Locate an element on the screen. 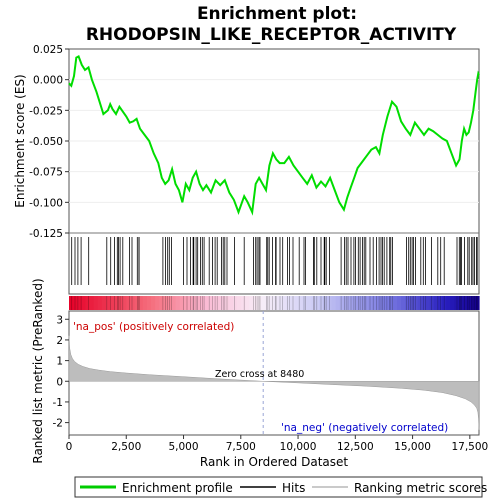 This screenshot has height=500, width=500. es-ytick-label: -0.100 is located at coordinates (46, 203).